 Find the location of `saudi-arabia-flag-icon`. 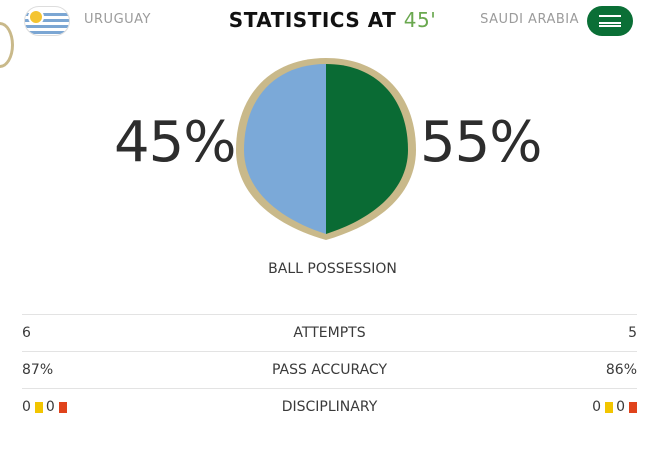

saudi-arabia-flag-icon is located at coordinates (610, 21).